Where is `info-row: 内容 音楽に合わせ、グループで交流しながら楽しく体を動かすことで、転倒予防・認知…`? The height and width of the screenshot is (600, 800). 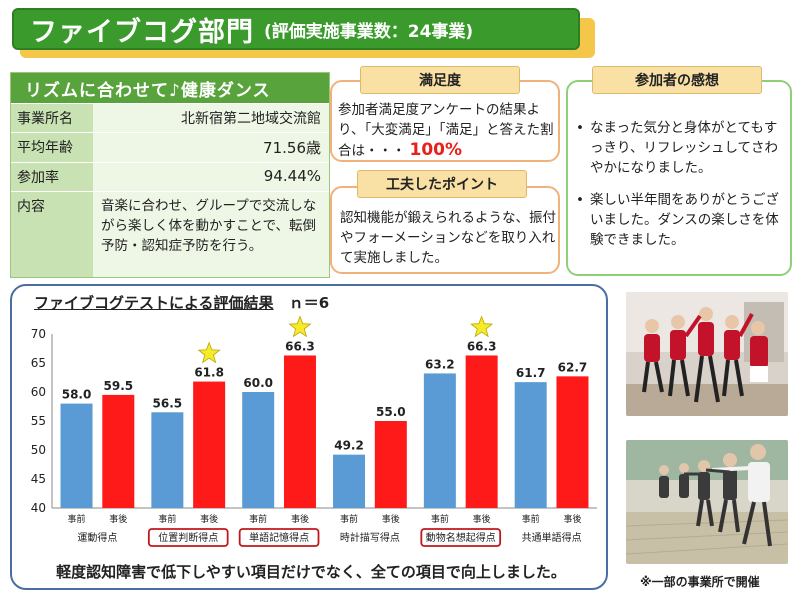
info-row: 内容 音楽に合わせ、グループで交流しながら楽しく体を動かすことで、転倒予防・認知… is located at coordinates (170, 234).